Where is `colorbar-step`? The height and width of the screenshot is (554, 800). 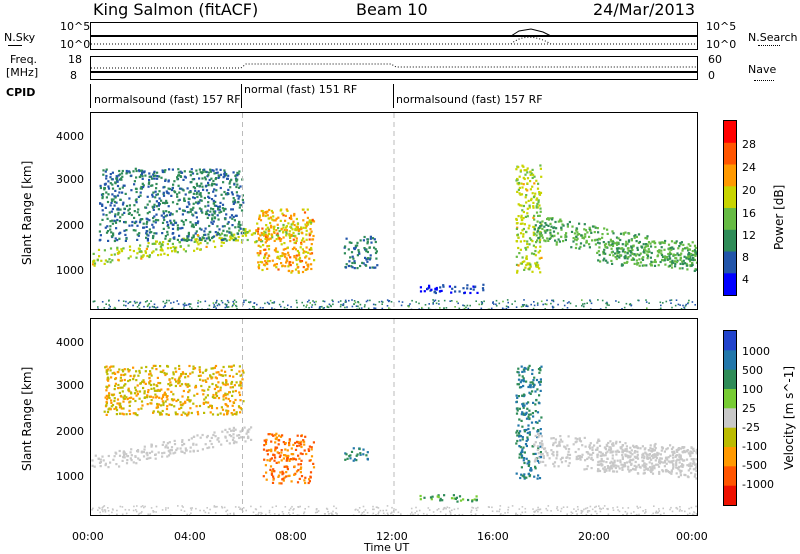
colorbar-step is located at coordinates (730, 360).